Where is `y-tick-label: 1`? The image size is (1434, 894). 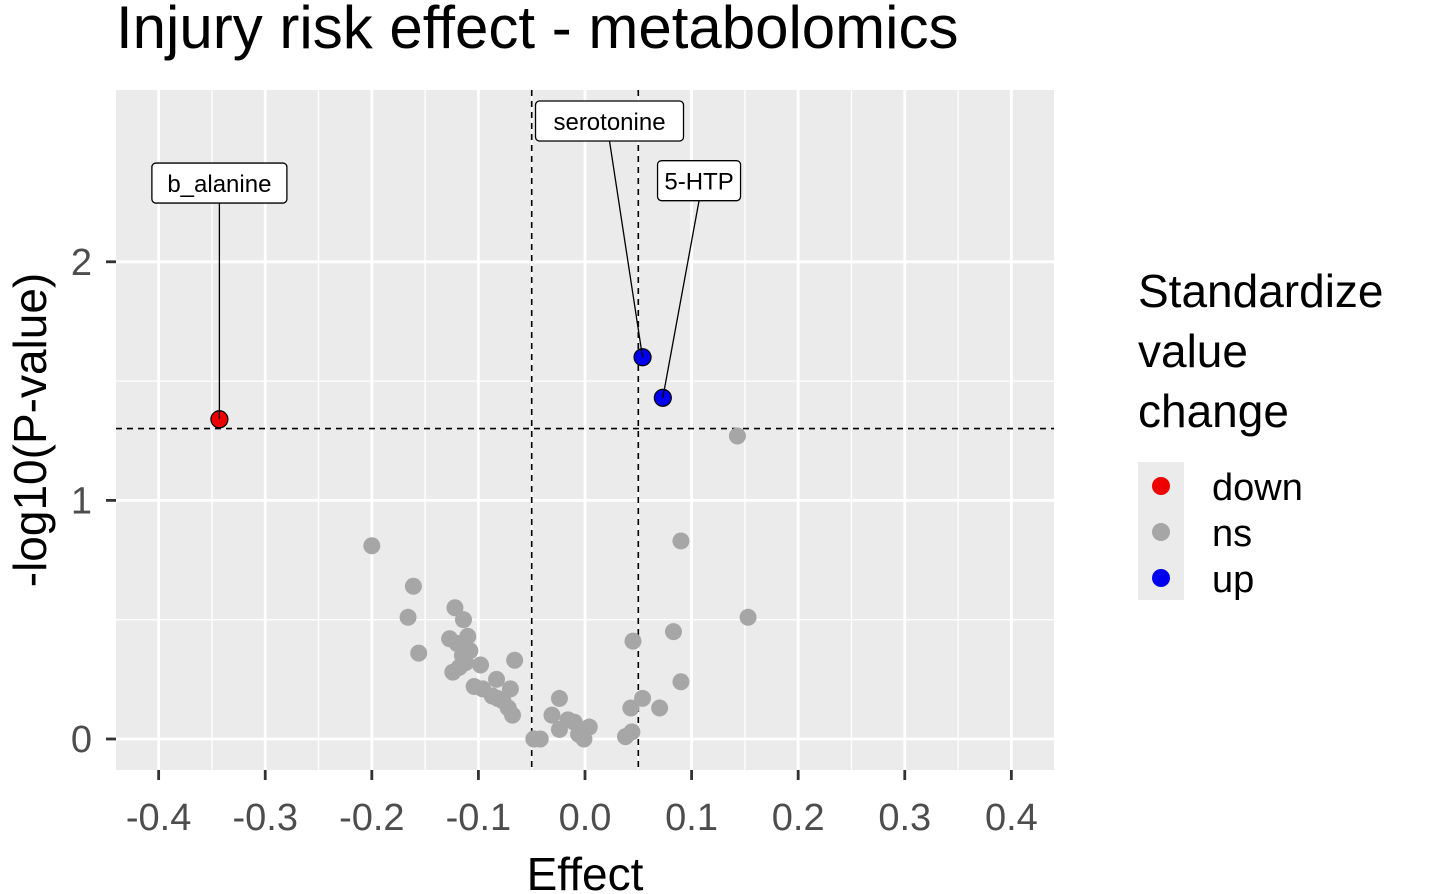
y-tick-label: 1 is located at coordinates (81, 501).